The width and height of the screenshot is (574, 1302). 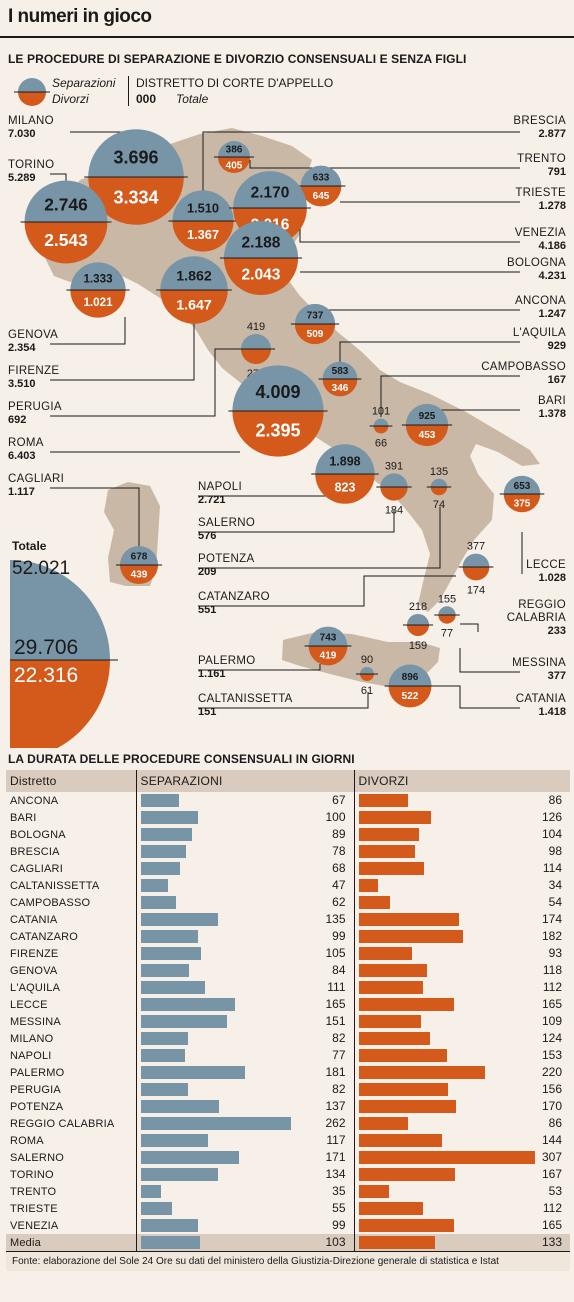 What do you see at coordinates (244, 1191) in the screenshot?
I see `separazioni-cell: 35` at bounding box center [244, 1191].